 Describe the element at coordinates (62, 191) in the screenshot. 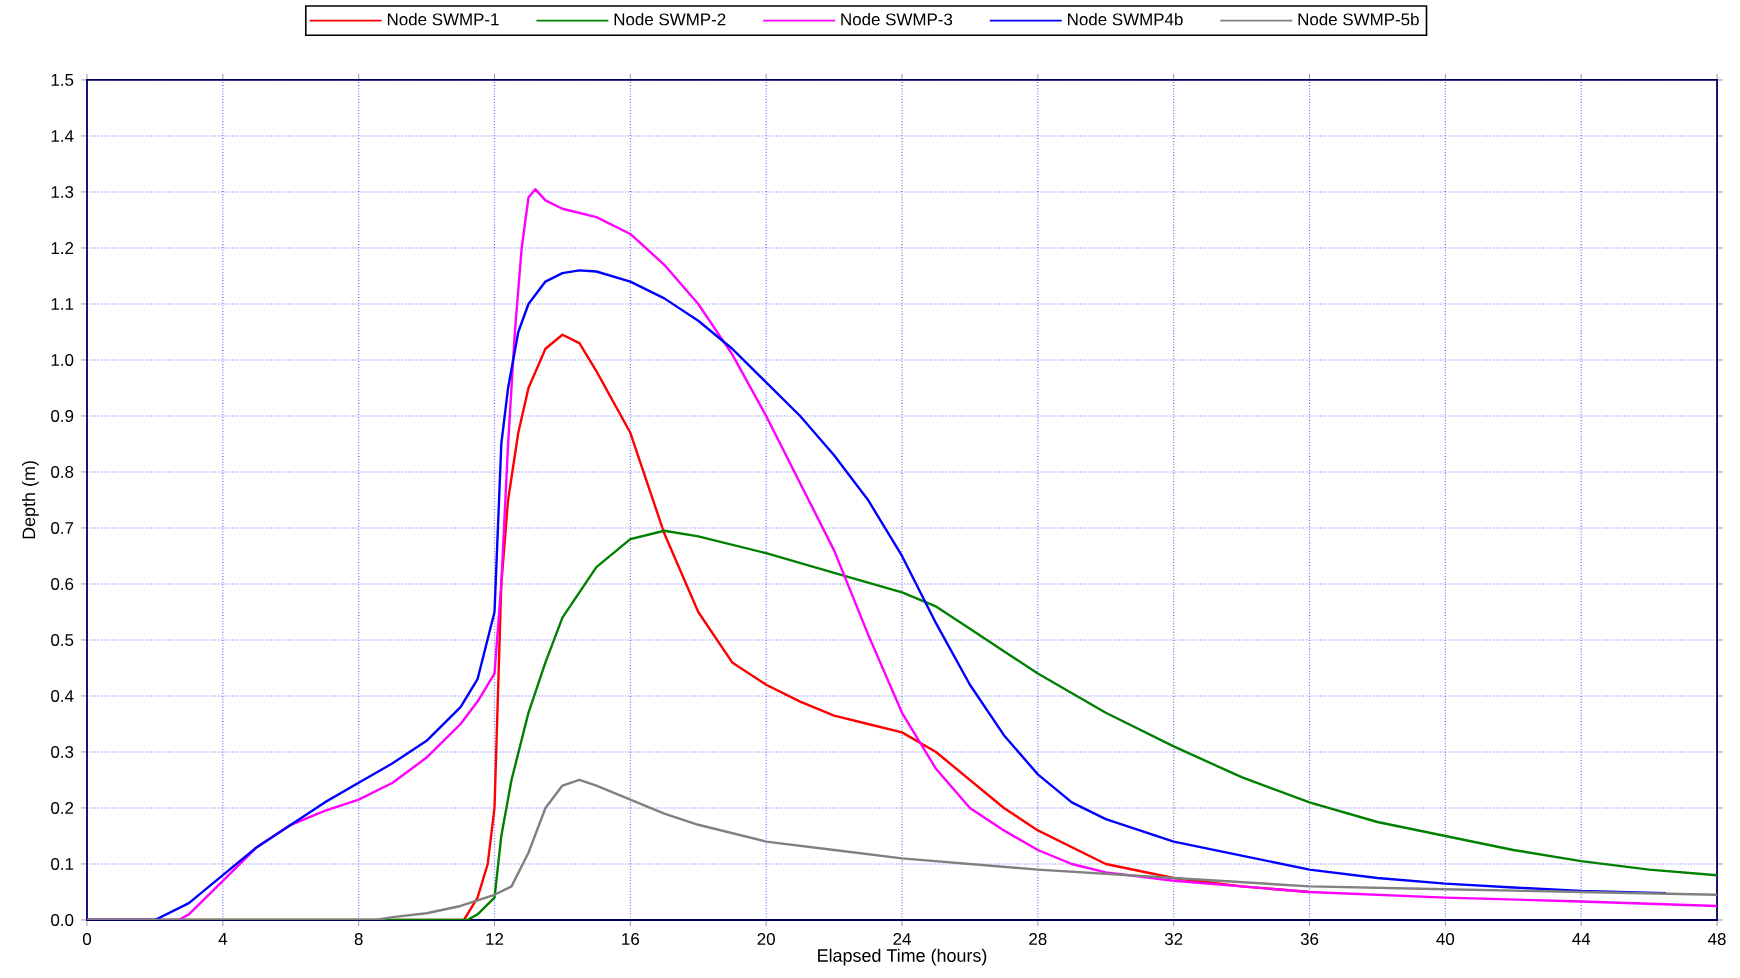

I see `y-tick-label: 1.3` at that location.